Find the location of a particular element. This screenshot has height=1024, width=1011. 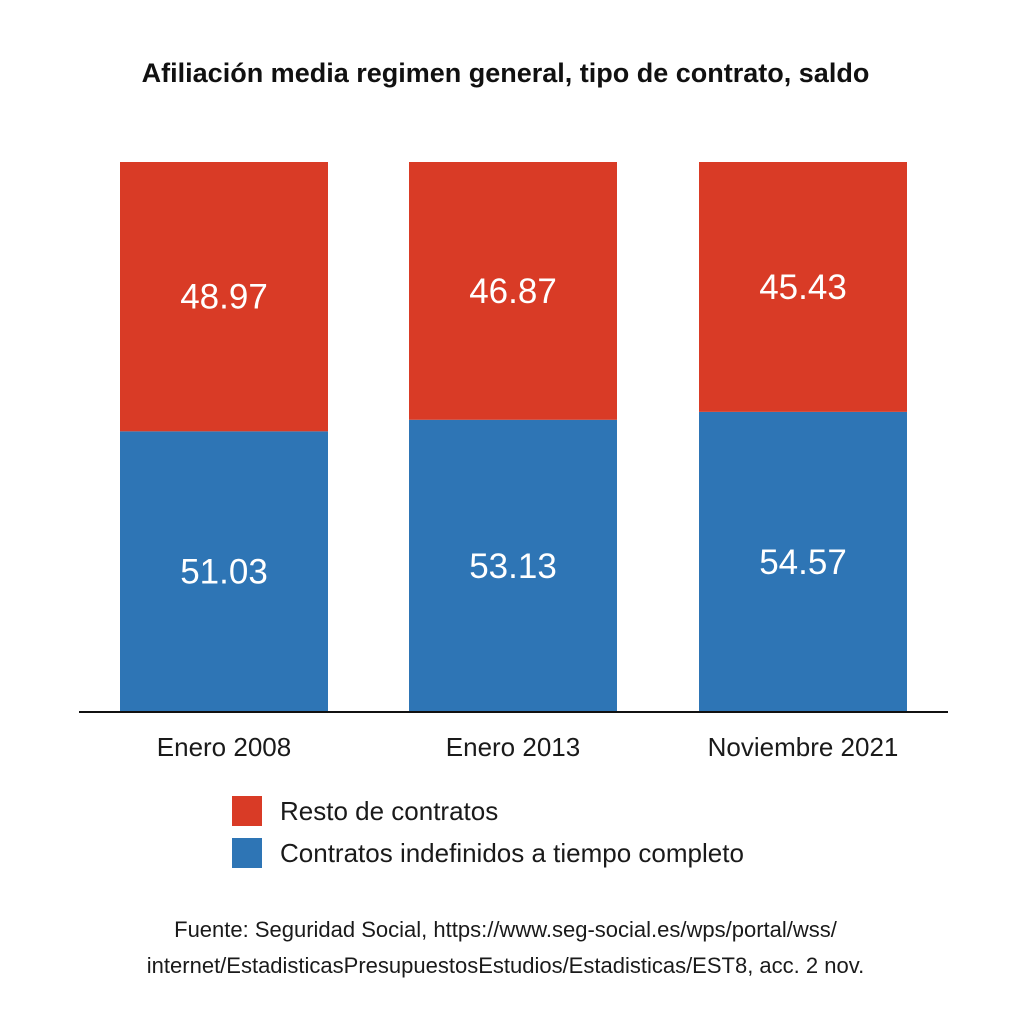

bar-noviembre-2021-resto is located at coordinates (803, 287).